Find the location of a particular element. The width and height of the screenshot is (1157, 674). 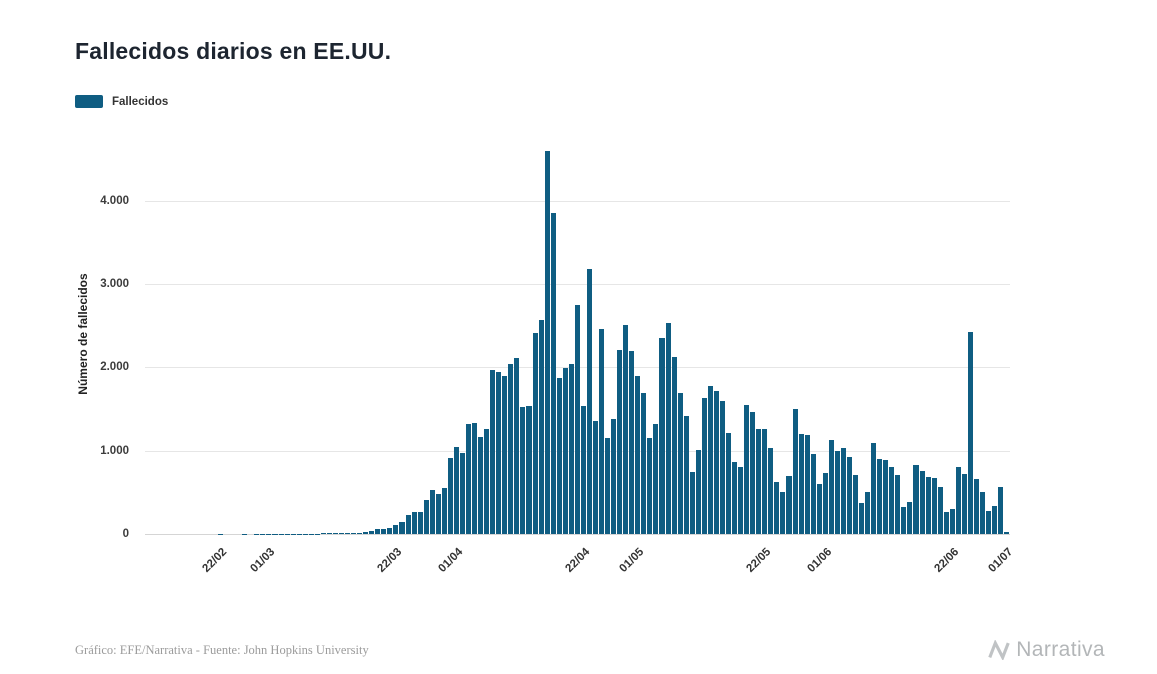

bar-26/05 is located at coordinates (789, 505).